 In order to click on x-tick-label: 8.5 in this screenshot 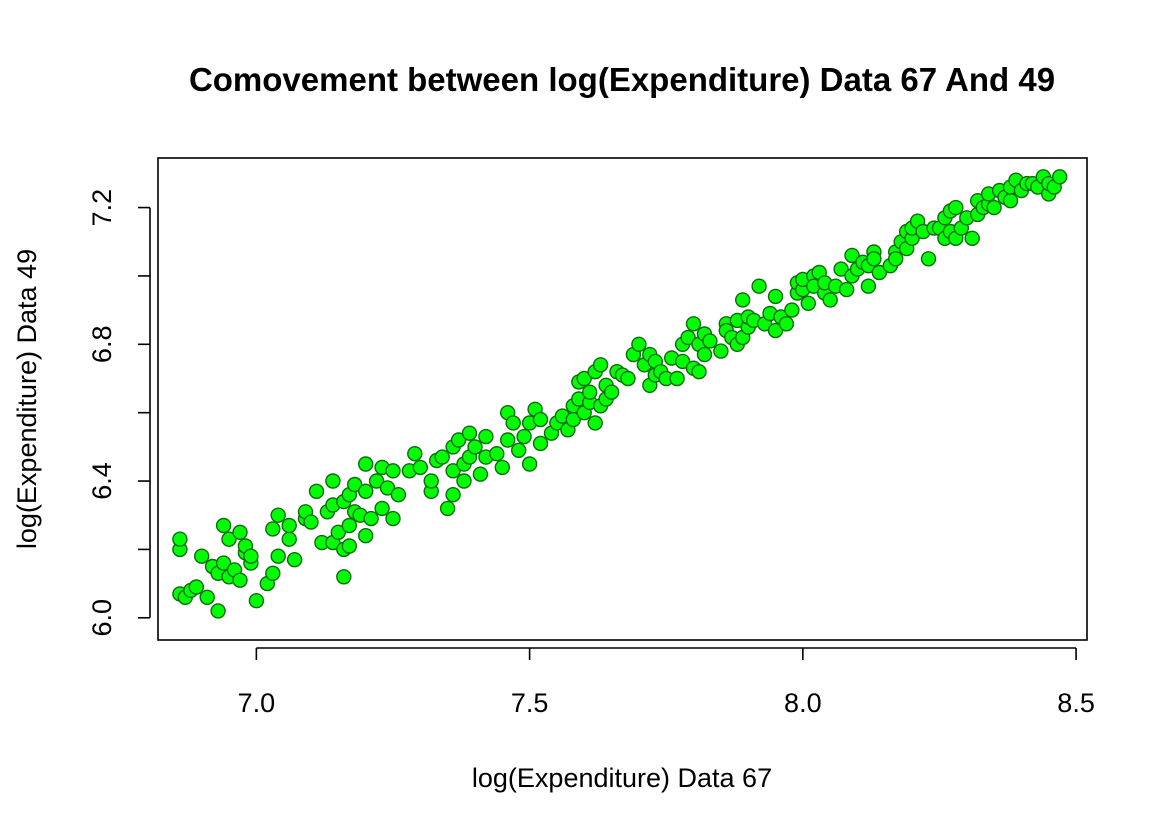, I will do `click(1076, 703)`.